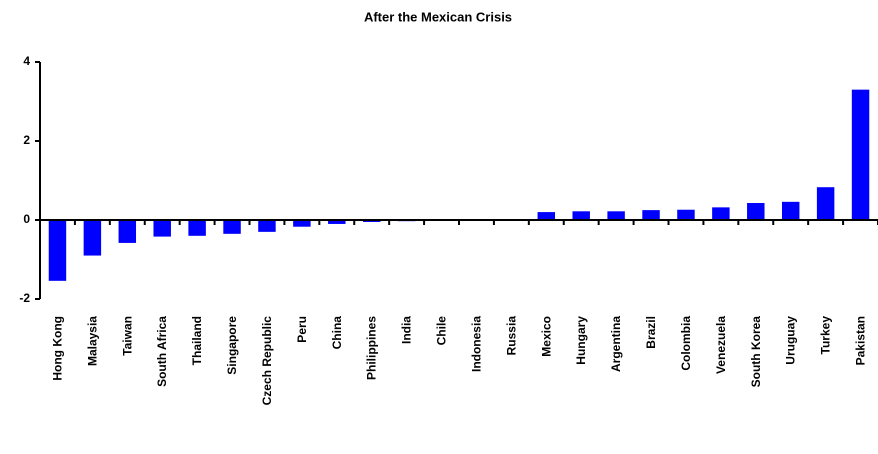 Image resolution: width=878 pixels, height=454 pixels. I want to click on y-tick-label: 4, so click(26, 61).